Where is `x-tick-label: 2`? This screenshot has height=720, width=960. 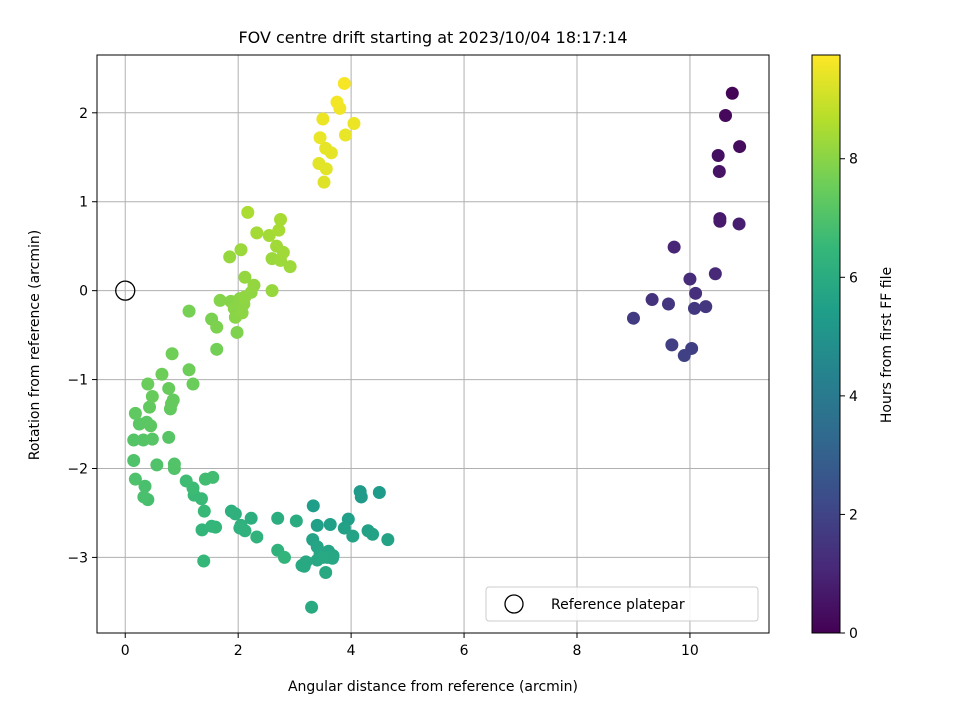 x-tick-label: 2 is located at coordinates (238, 651).